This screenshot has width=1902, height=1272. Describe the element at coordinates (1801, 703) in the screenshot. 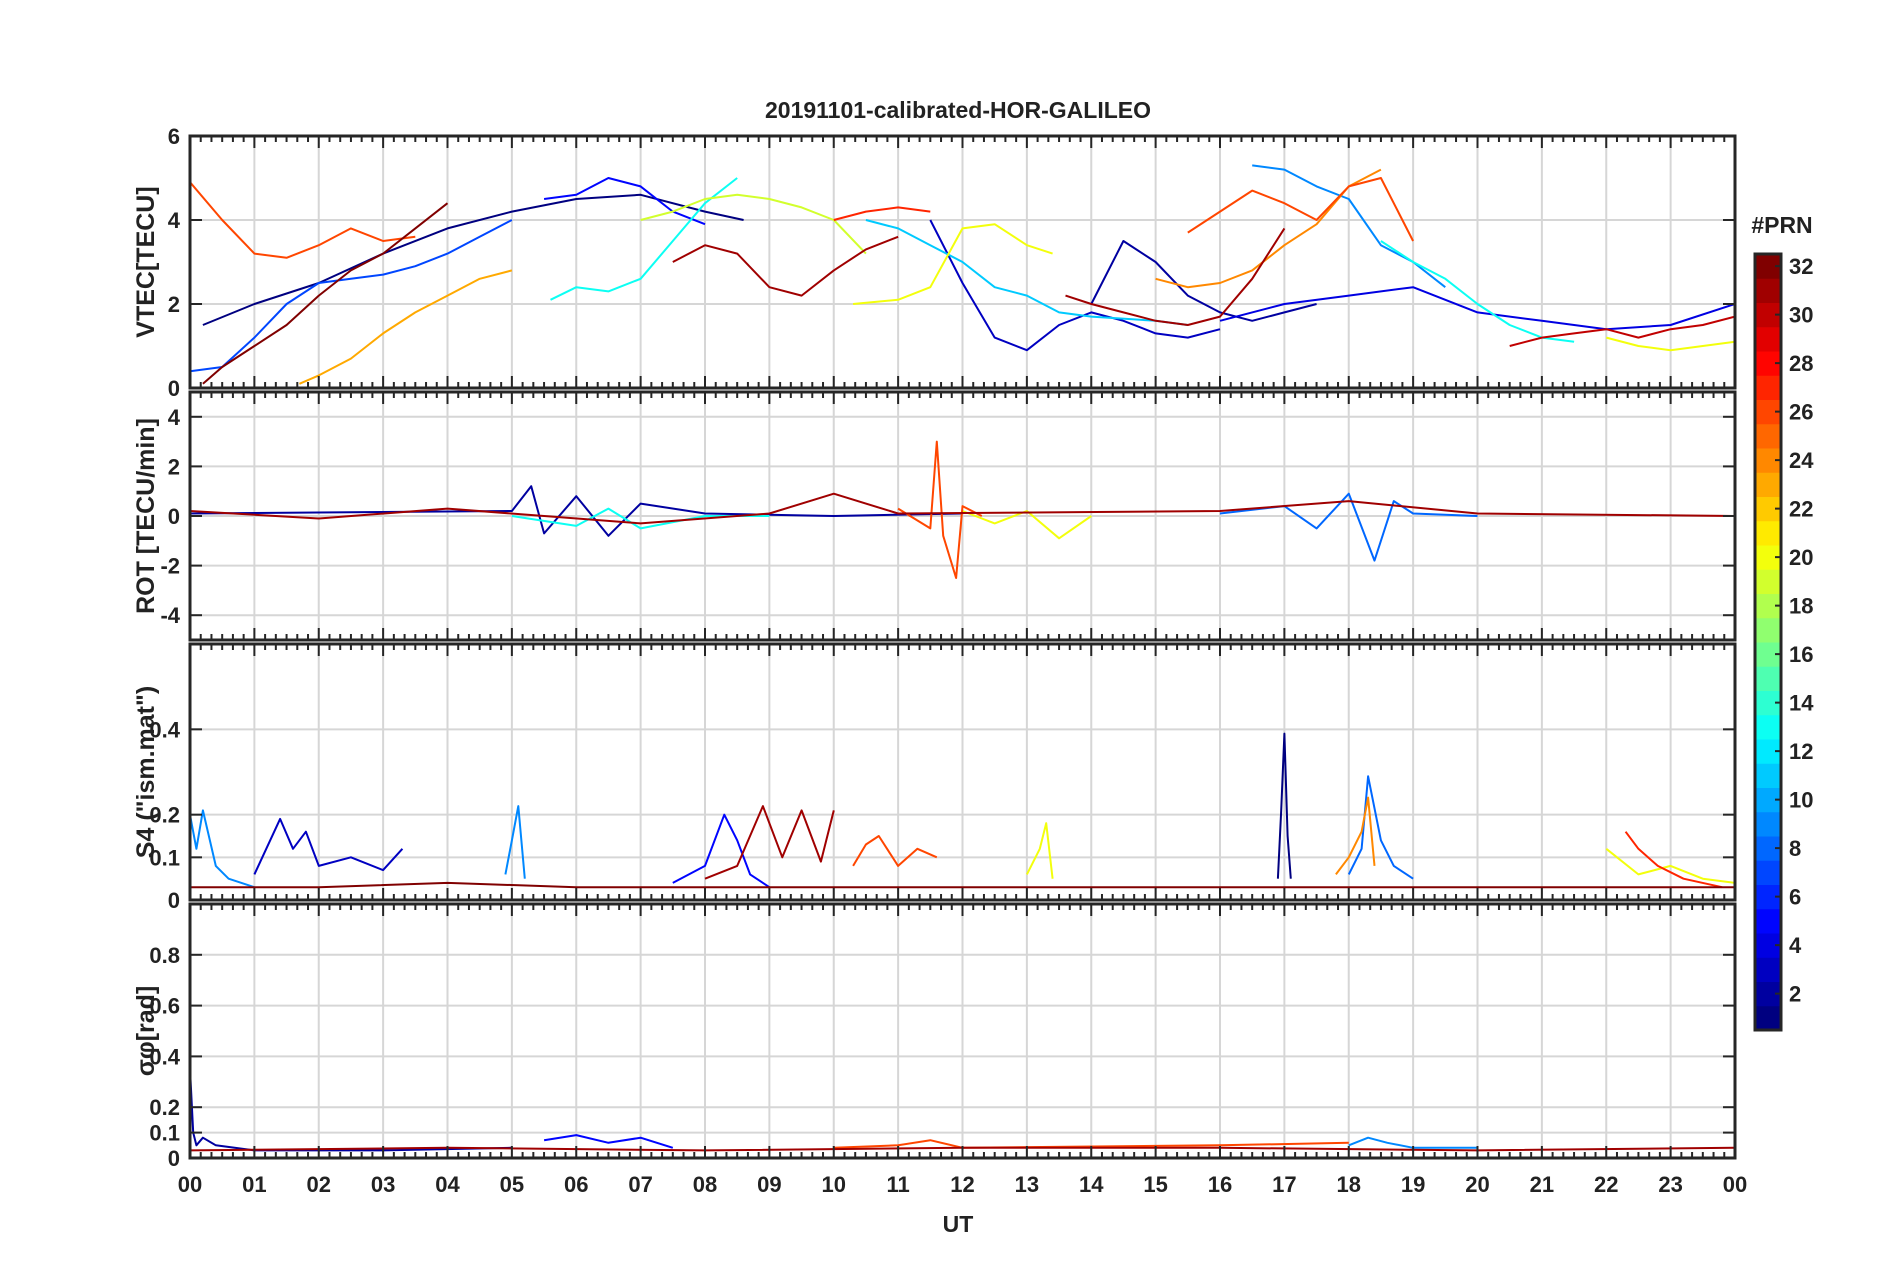

I see `colorbar-tick-label: 14` at that location.